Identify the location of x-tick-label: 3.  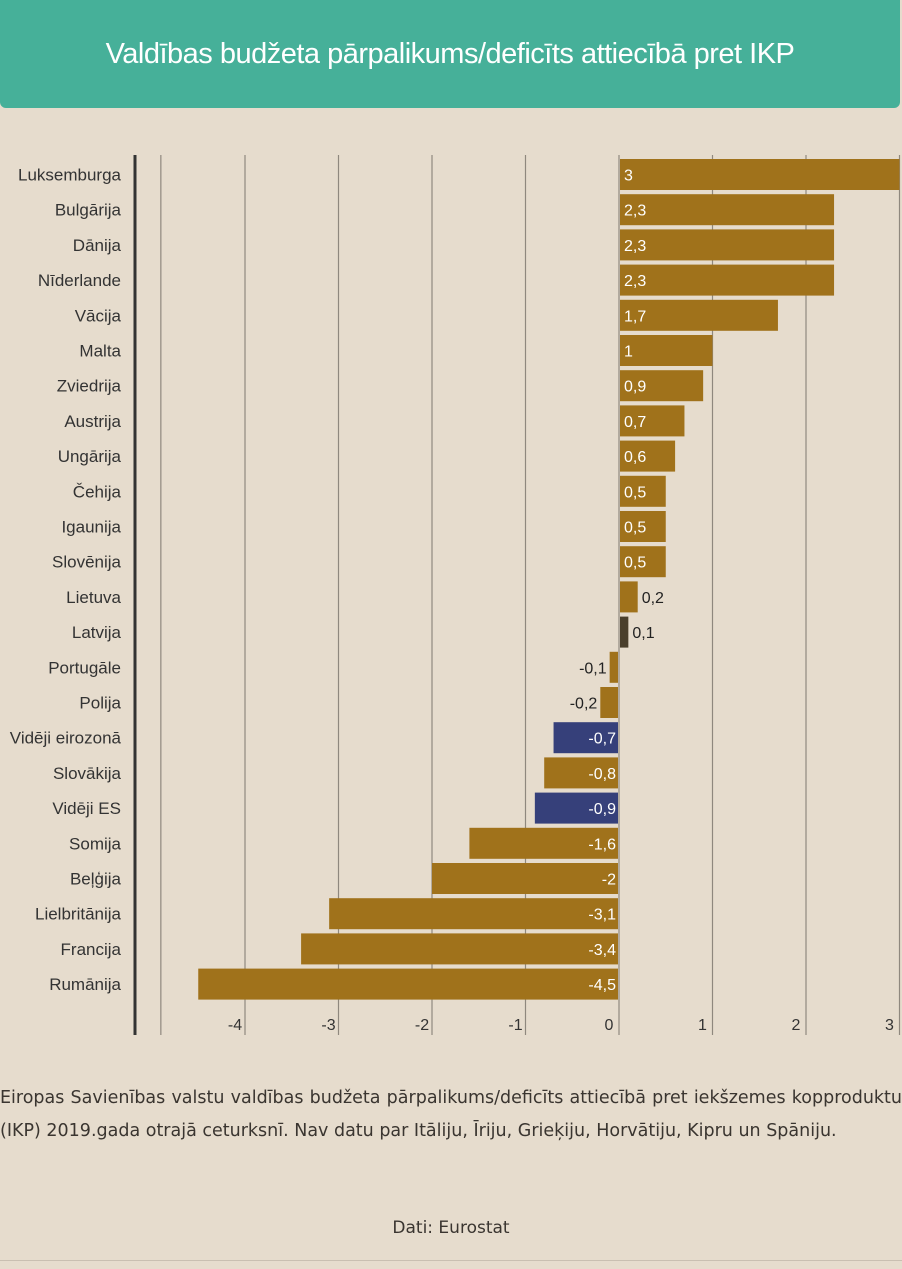
(889, 1025).